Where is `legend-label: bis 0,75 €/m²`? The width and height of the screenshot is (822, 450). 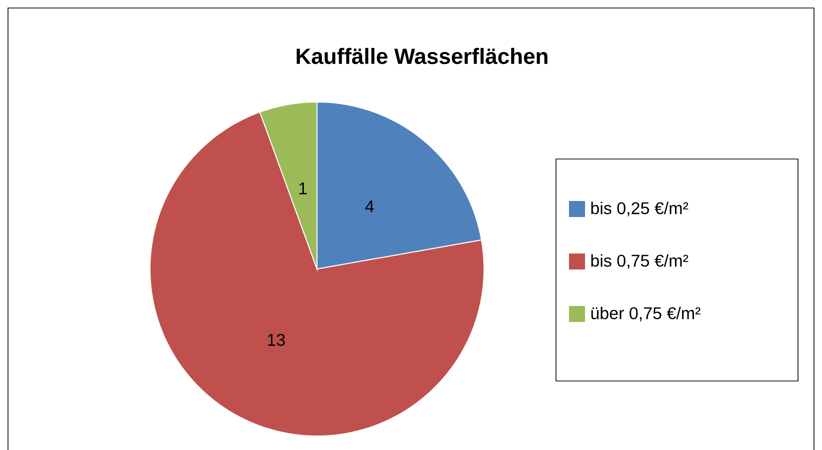 legend-label: bis 0,75 €/m² is located at coordinates (639, 261).